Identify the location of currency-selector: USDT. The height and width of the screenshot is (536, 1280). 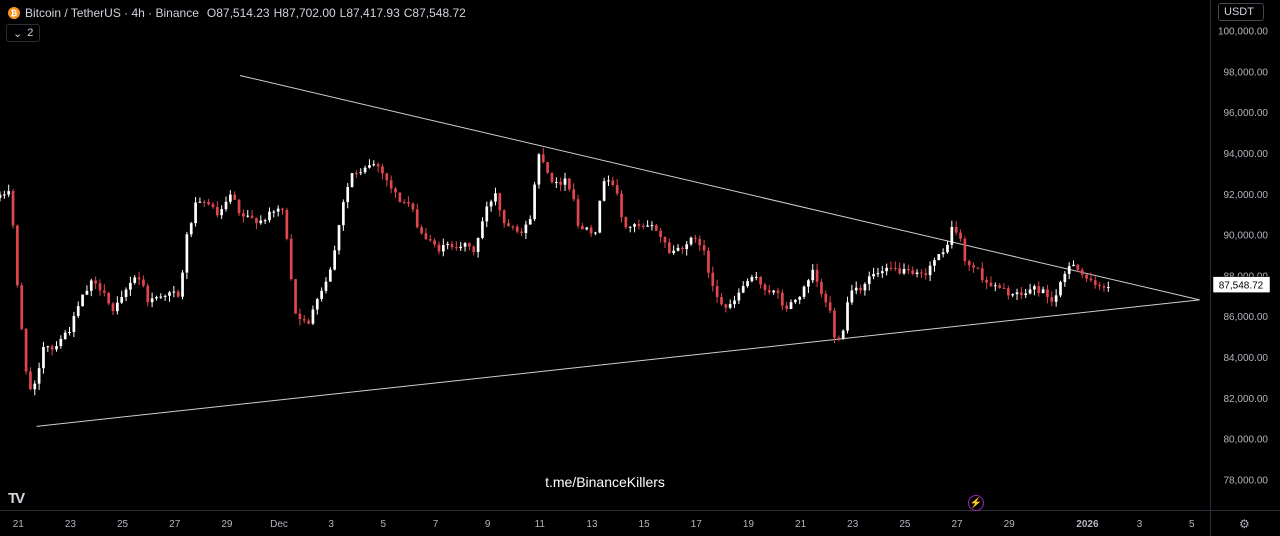
(1241, 12).